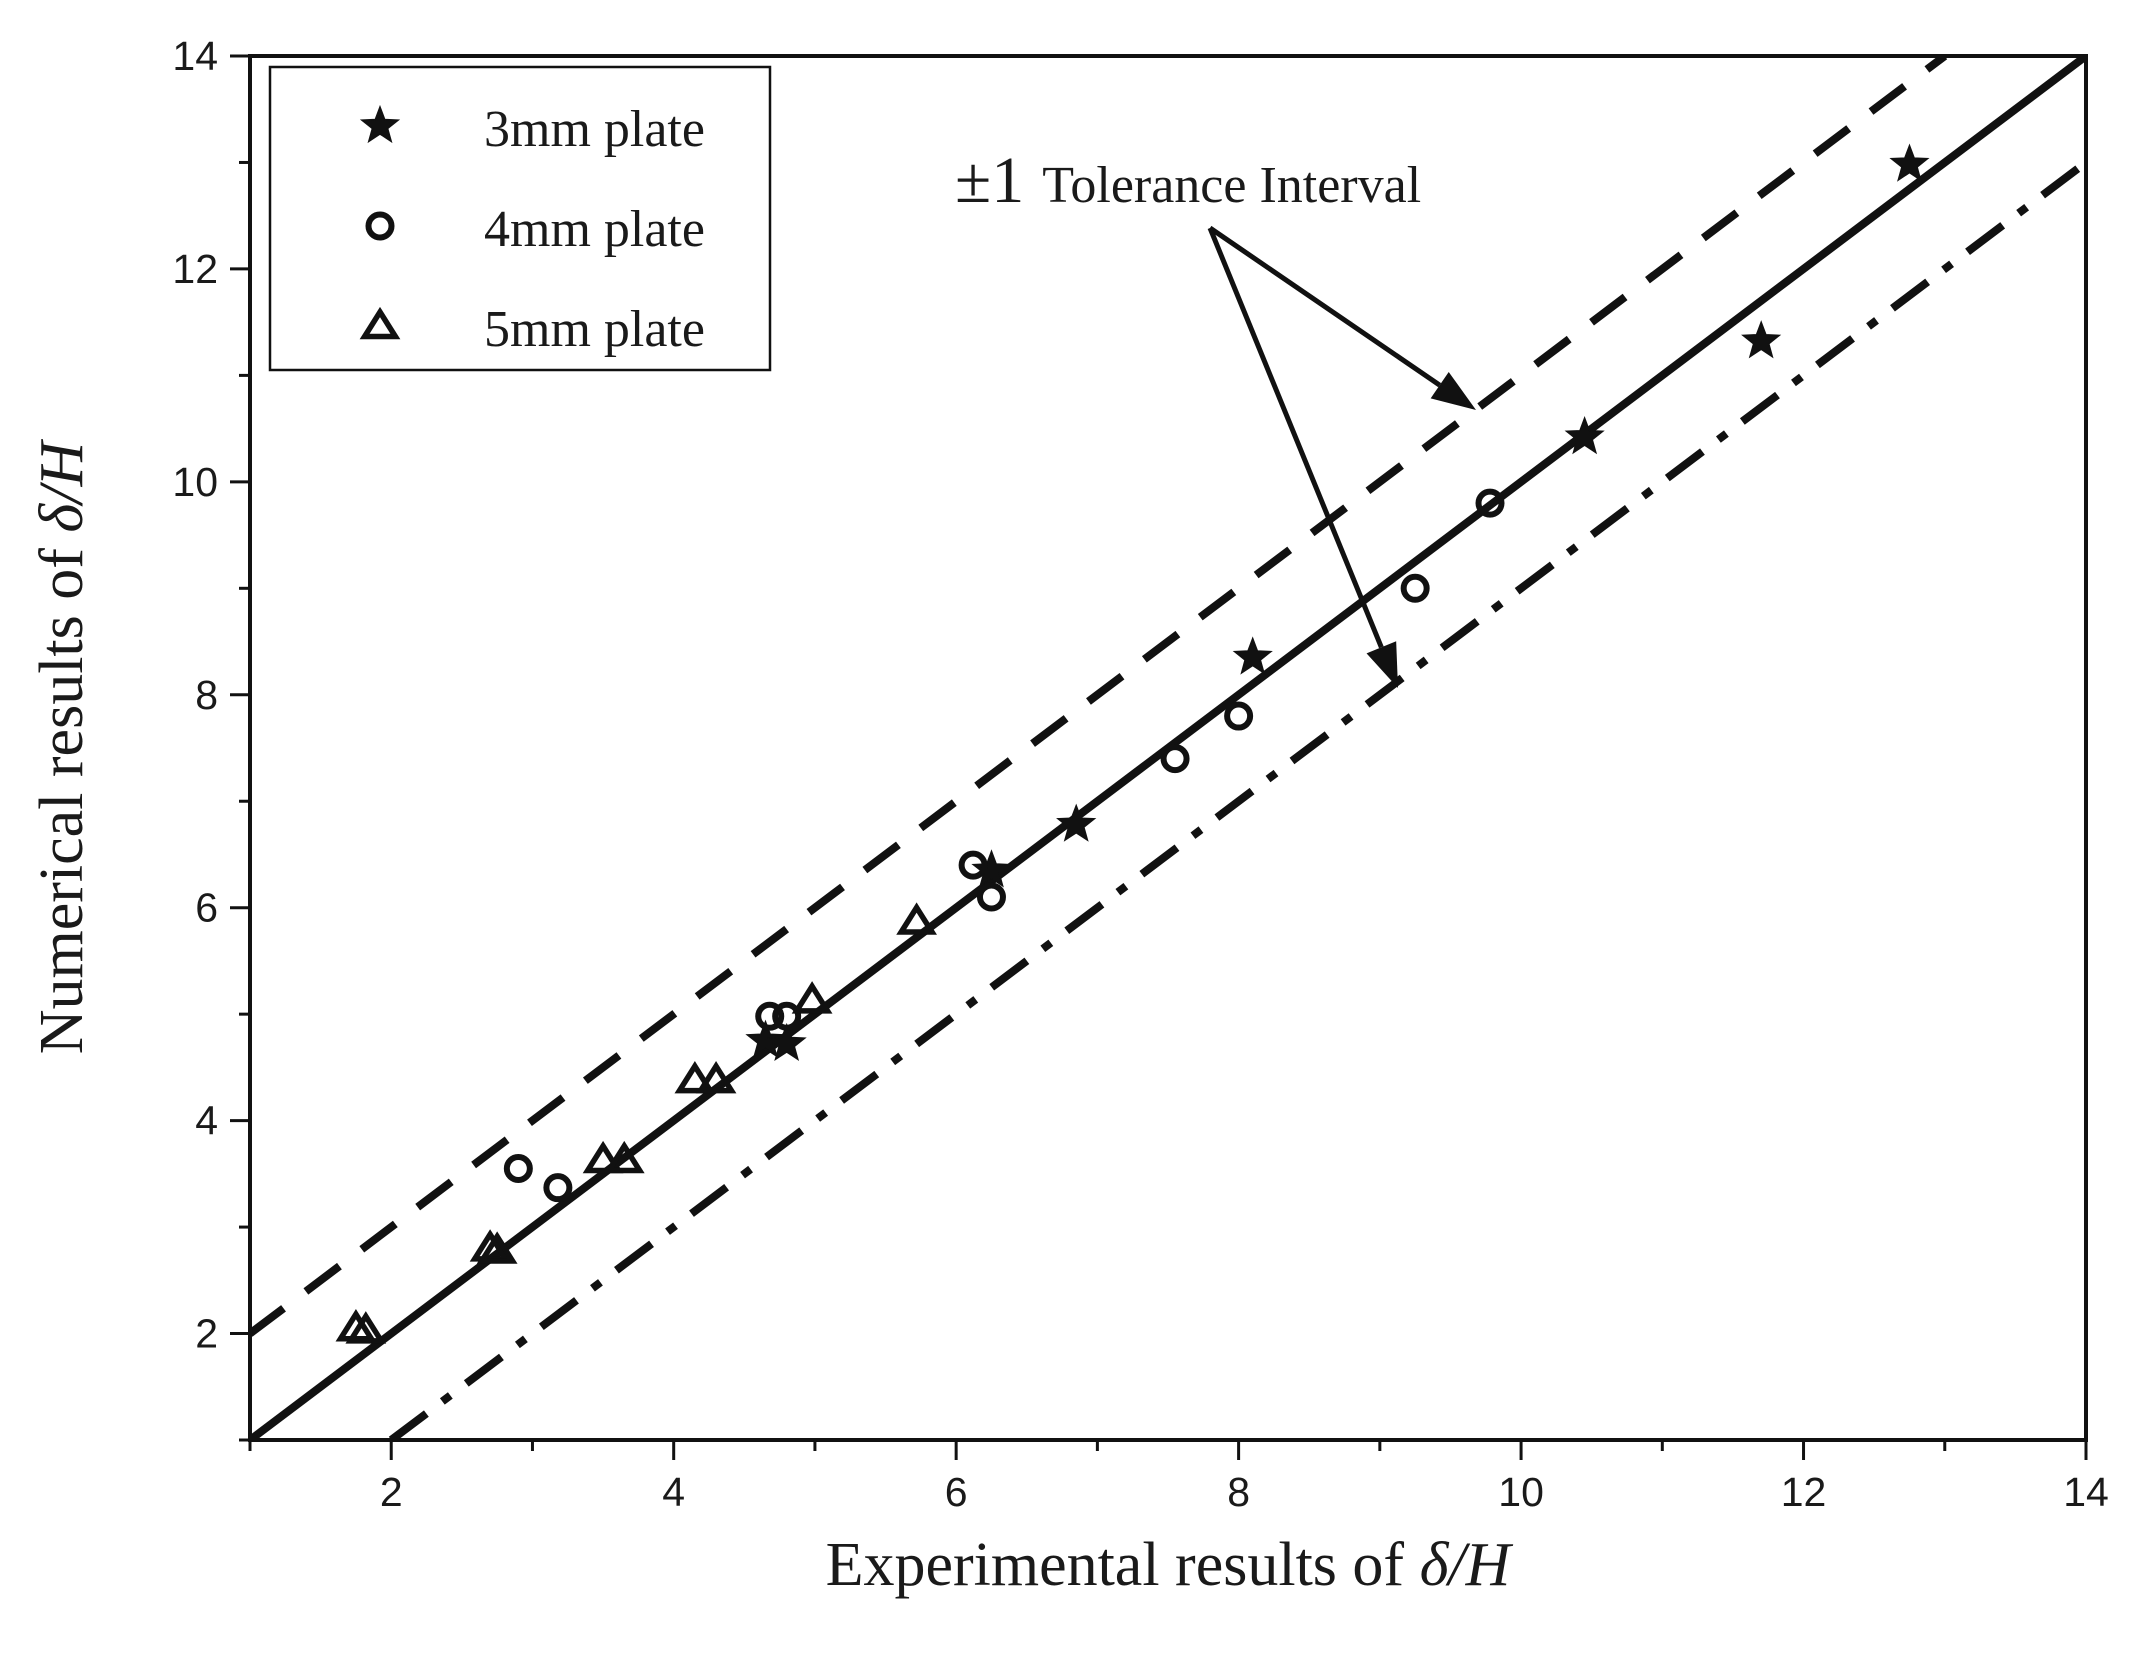  Describe the element at coordinates (206, 908) in the screenshot. I see `y-tick-label: 6` at that location.